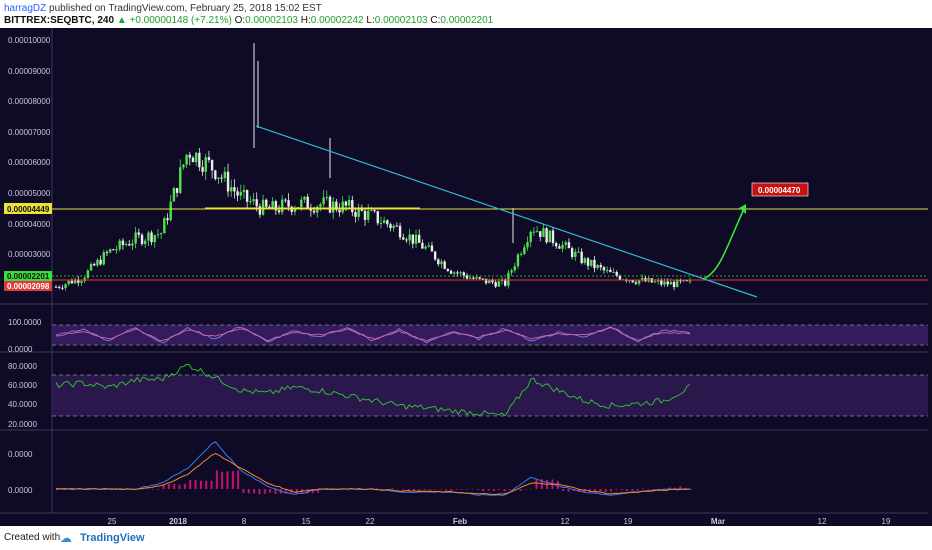 The height and width of the screenshot is (550, 932). What do you see at coordinates (29, 40) in the screenshot?
I see `price-axis-label: 0.00010000` at bounding box center [29, 40].